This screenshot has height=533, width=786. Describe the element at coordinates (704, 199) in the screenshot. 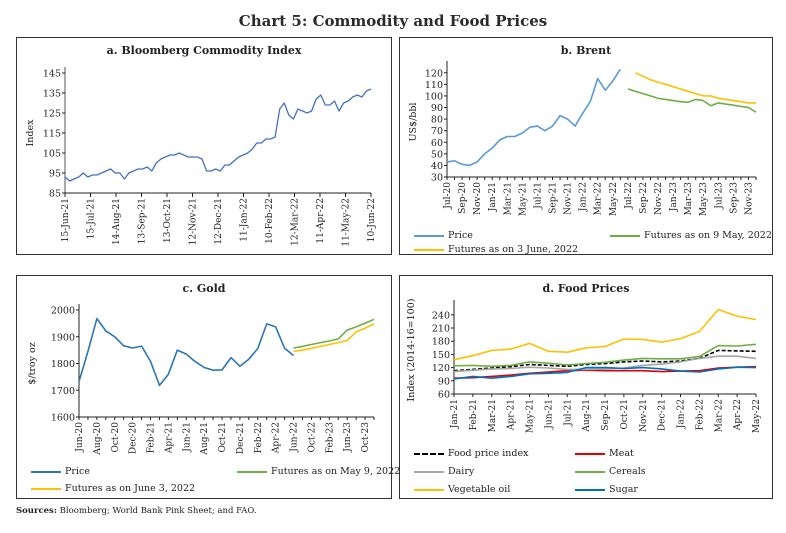

I see `x-tick-label: May-23` at that location.